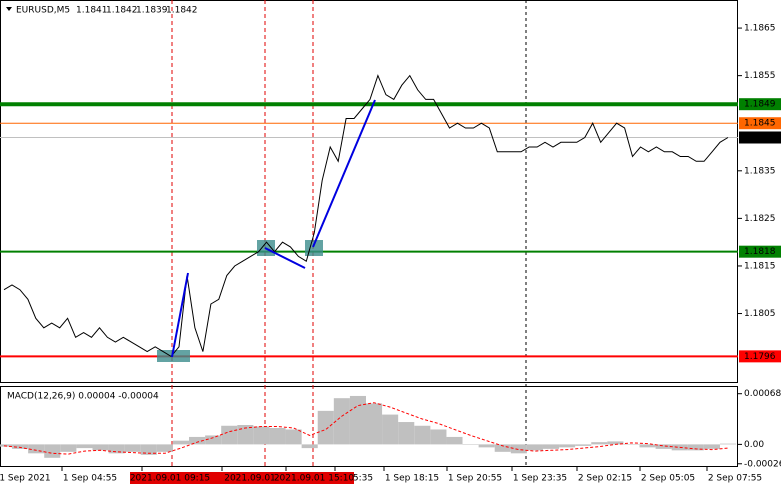 This screenshot has width=781, height=489. I want to click on x-tick-label: 1 Sep 2021, so click(25, 479).